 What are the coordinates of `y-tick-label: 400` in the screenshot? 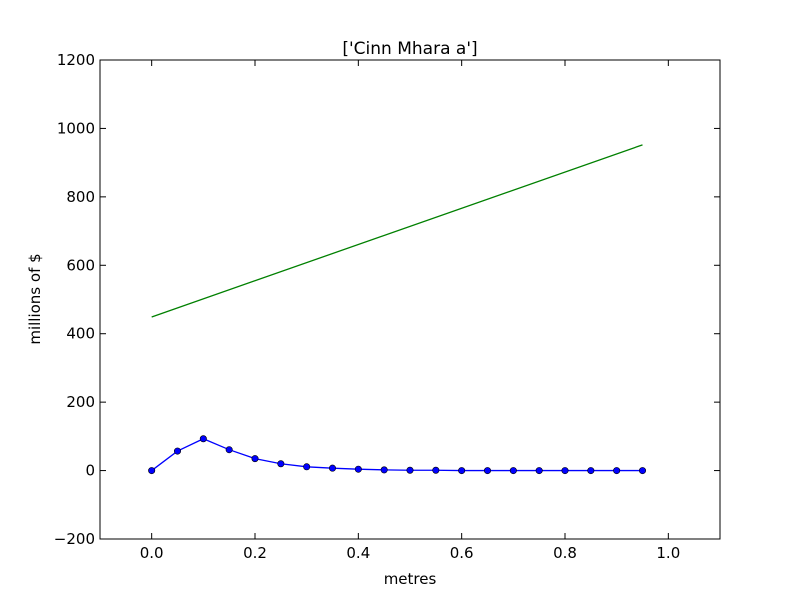 It's located at (80, 334).